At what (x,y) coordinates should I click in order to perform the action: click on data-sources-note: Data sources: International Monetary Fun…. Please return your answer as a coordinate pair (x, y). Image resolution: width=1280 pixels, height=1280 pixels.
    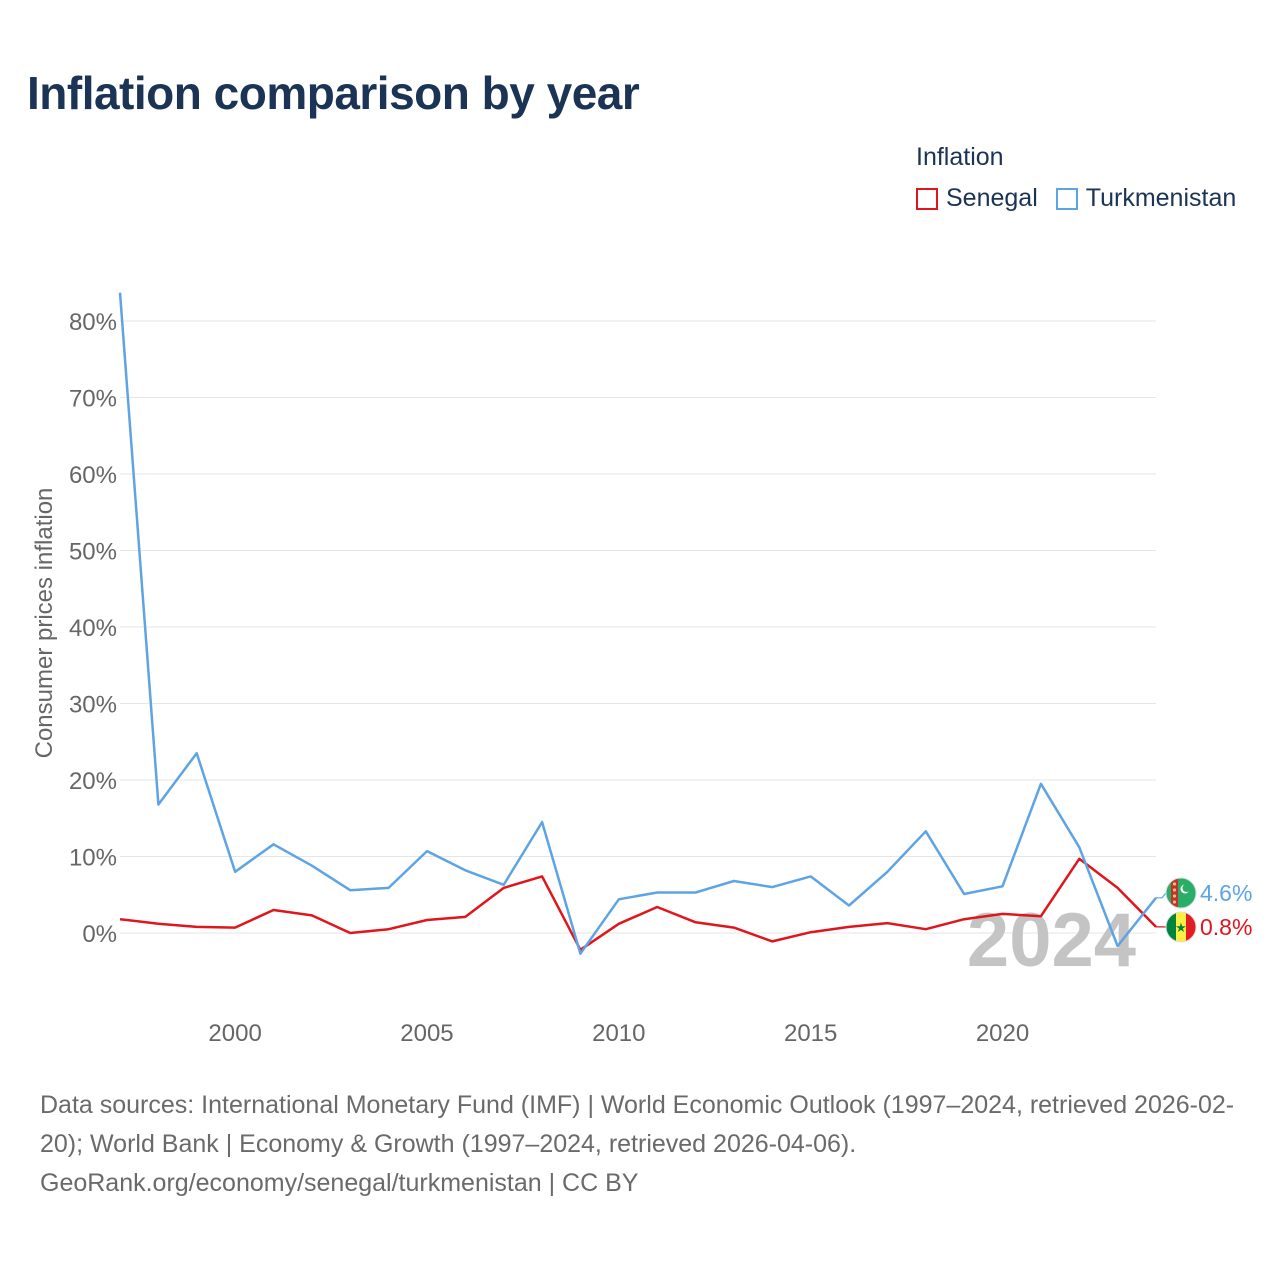
    Looking at the image, I should click on (637, 1124).